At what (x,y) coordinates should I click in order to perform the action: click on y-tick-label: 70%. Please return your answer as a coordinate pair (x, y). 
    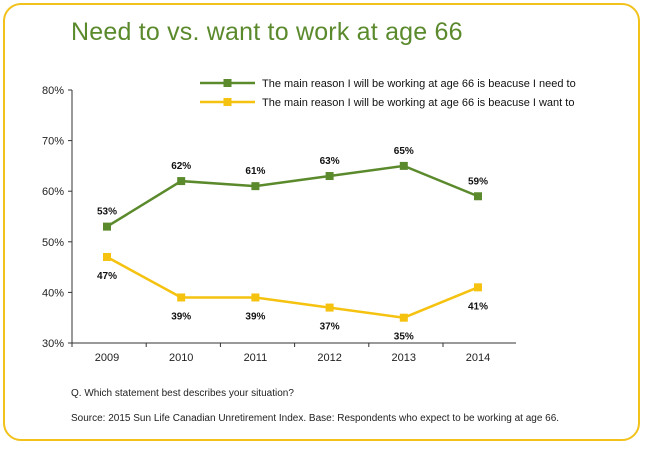
    Looking at the image, I should click on (53, 142).